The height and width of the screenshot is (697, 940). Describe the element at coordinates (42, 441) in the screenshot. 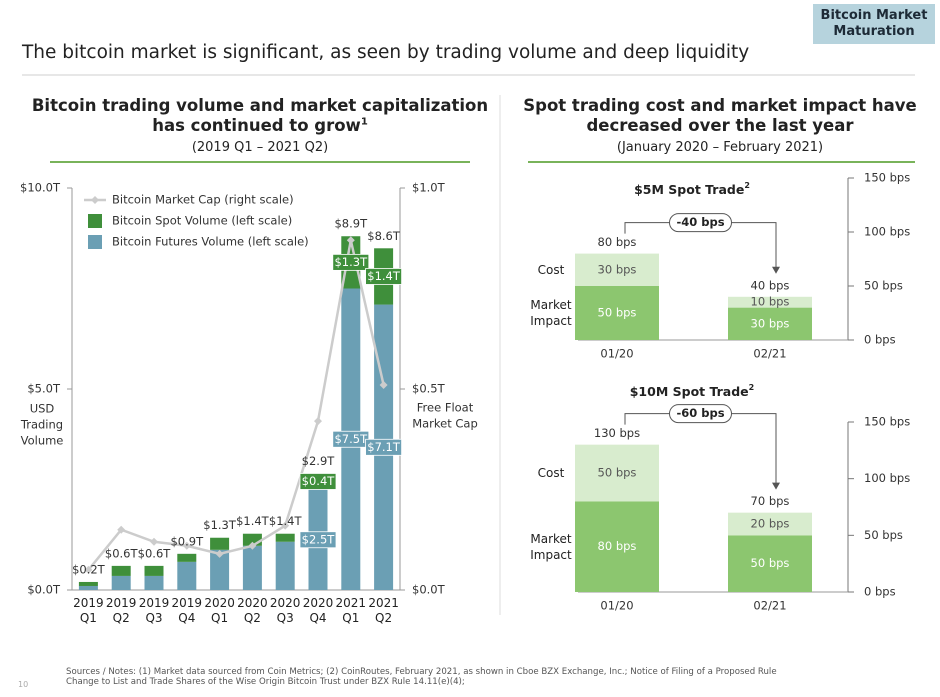

I see `y-axis-label: Volume` at that location.